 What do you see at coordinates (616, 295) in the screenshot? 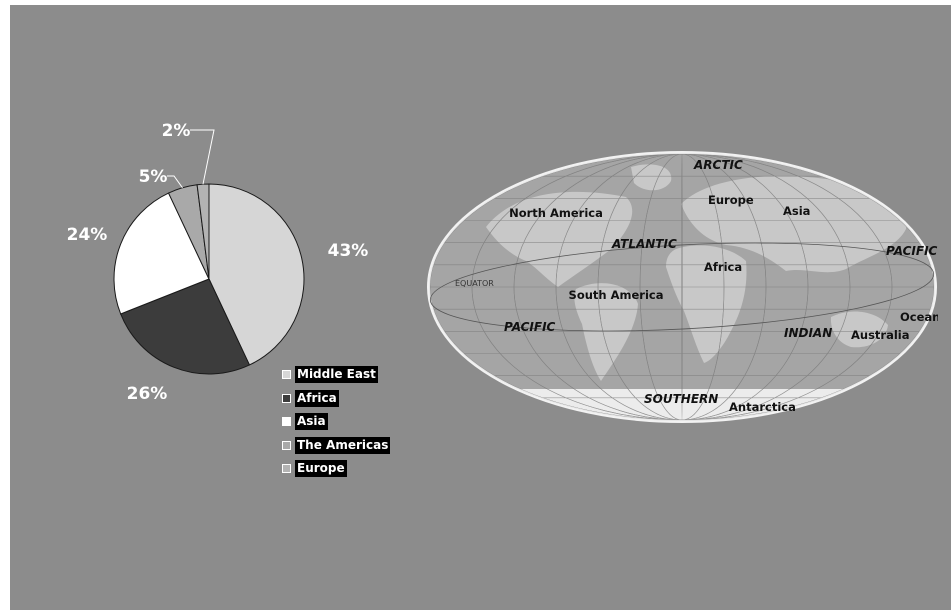
I see `continent-label-south-america: South America` at bounding box center [616, 295].